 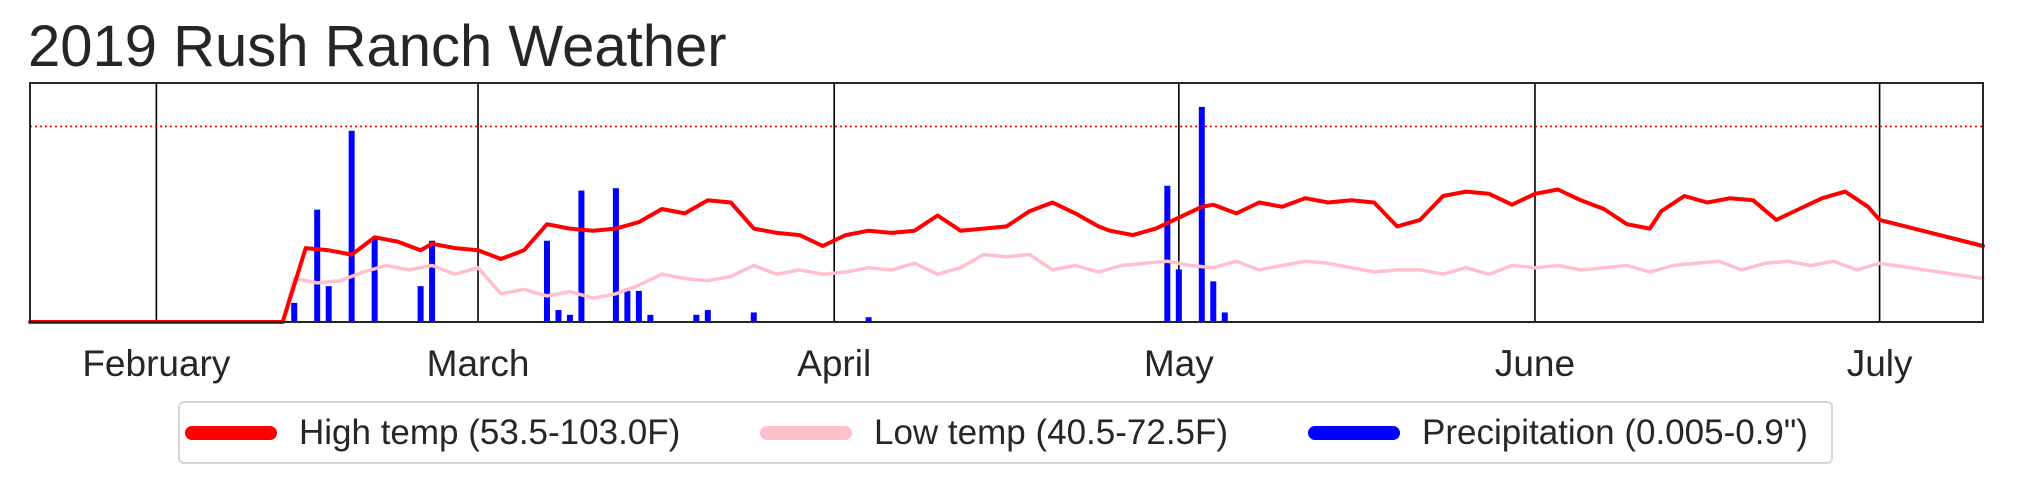 What do you see at coordinates (231, 432) in the screenshot?
I see `legend-swatch-high-temp` at bounding box center [231, 432].